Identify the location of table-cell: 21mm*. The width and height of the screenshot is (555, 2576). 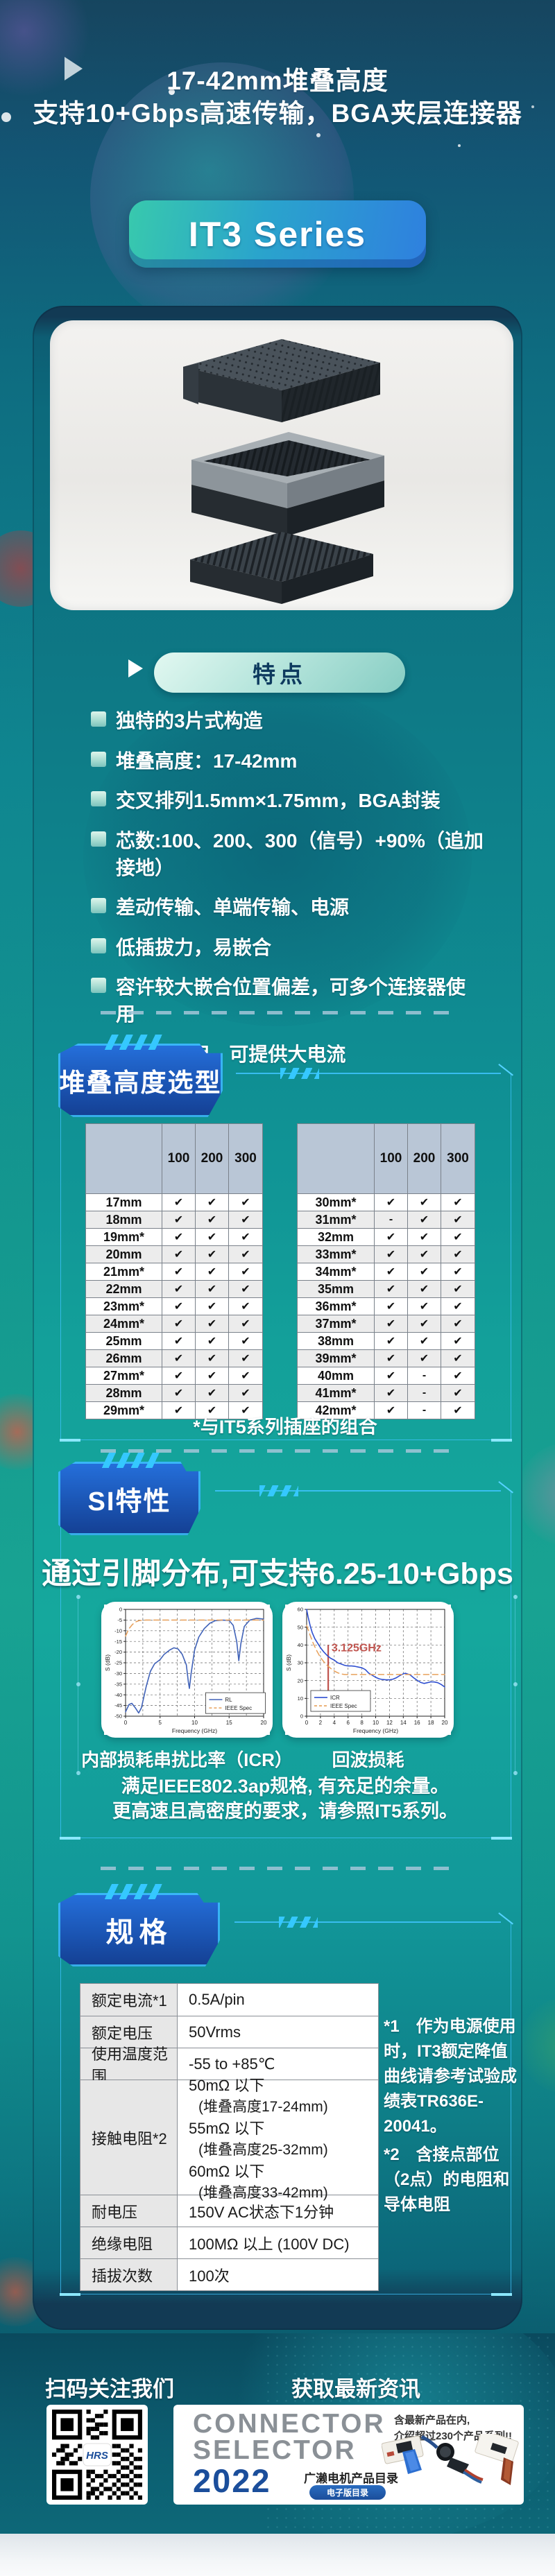
(124, 1272).